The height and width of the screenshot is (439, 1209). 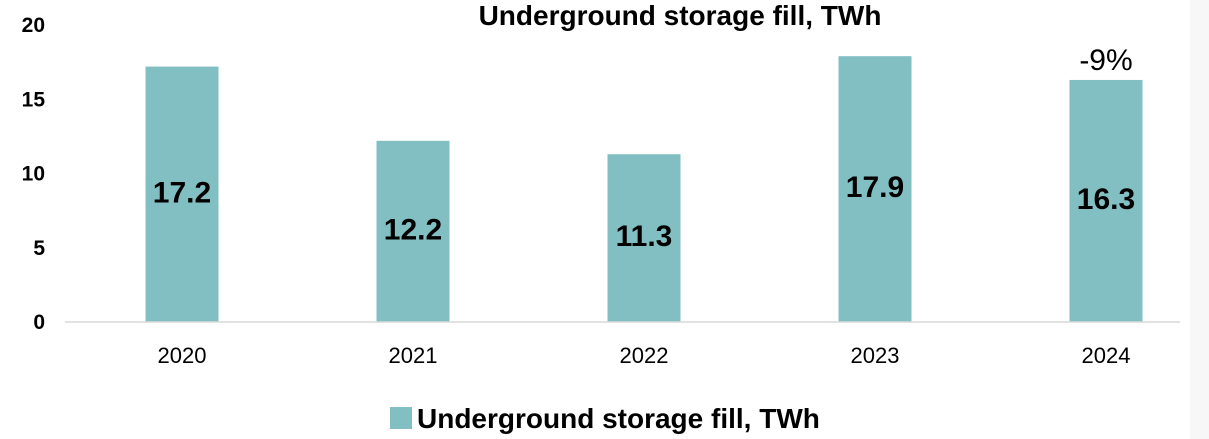 I want to click on y-tick-label: 20, so click(x=33, y=25).